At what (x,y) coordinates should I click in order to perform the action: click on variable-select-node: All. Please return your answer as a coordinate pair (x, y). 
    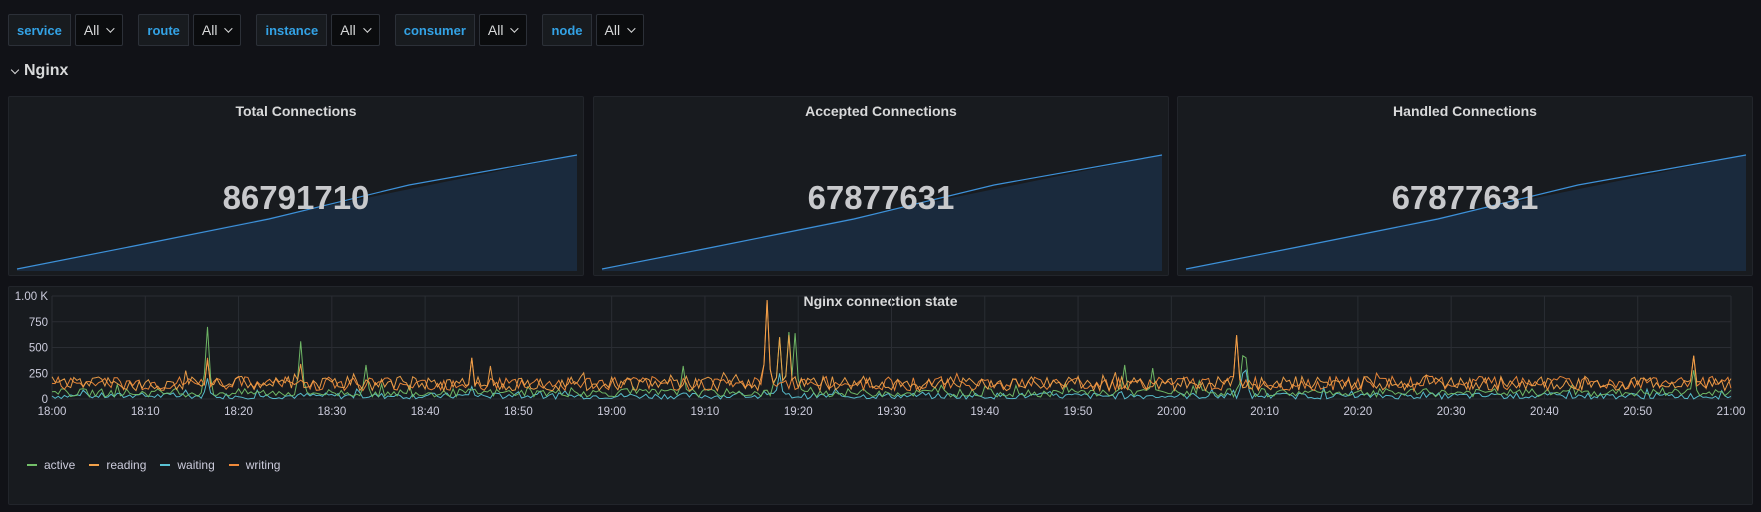
    Looking at the image, I should click on (620, 30).